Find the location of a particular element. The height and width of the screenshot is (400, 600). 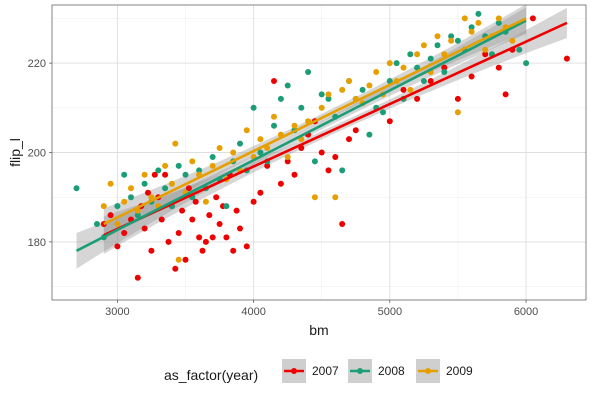

legend-label: 2009 is located at coordinates (459, 371).